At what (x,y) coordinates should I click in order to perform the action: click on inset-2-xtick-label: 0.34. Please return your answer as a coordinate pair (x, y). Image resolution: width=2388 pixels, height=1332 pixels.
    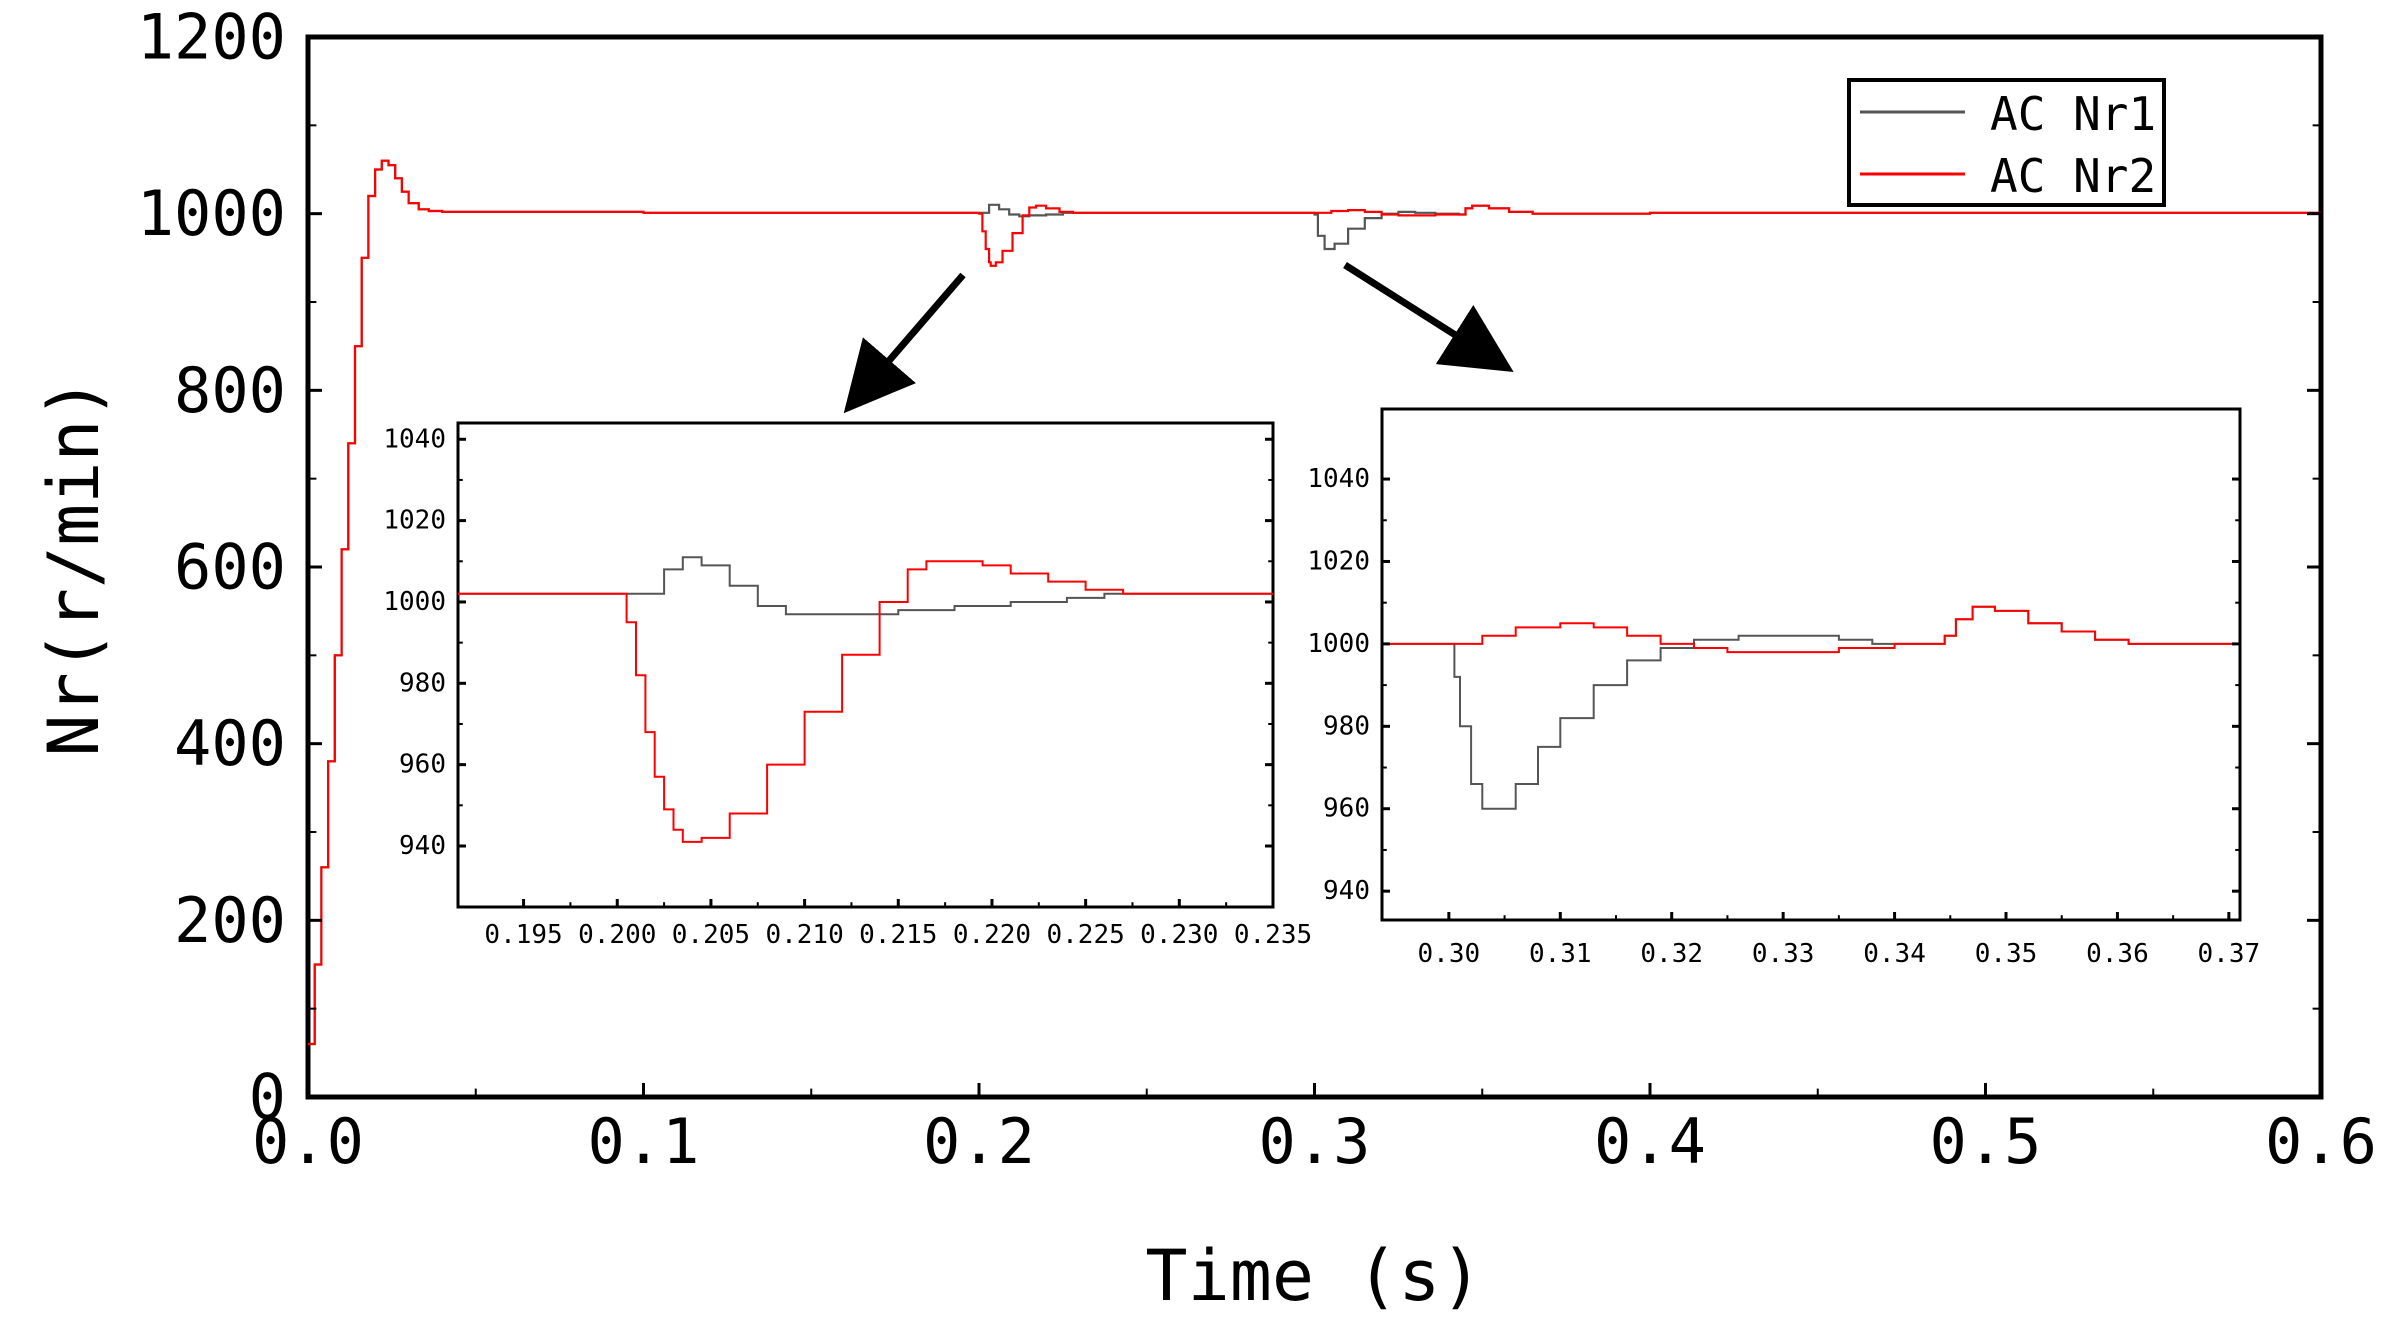
    Looking at the image, I should click on (1894, 954).